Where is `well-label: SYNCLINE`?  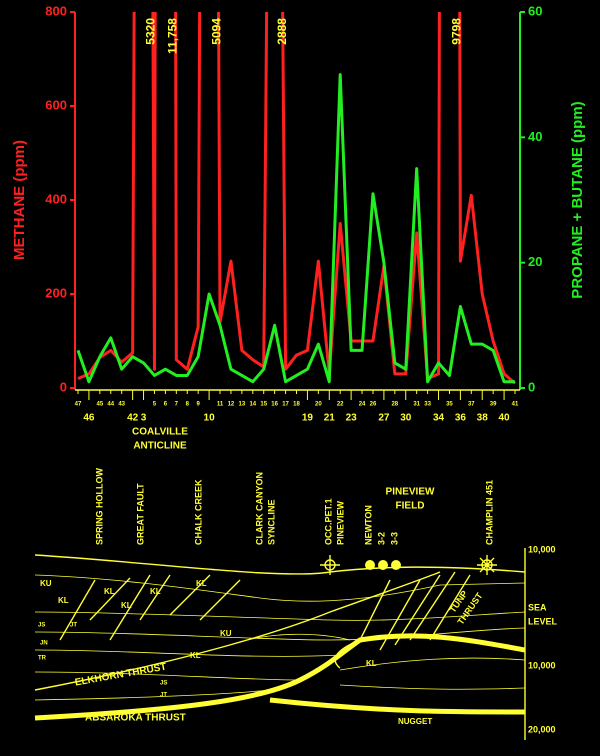
well-label: SYNCLINE is located at coordinates (271, 522).